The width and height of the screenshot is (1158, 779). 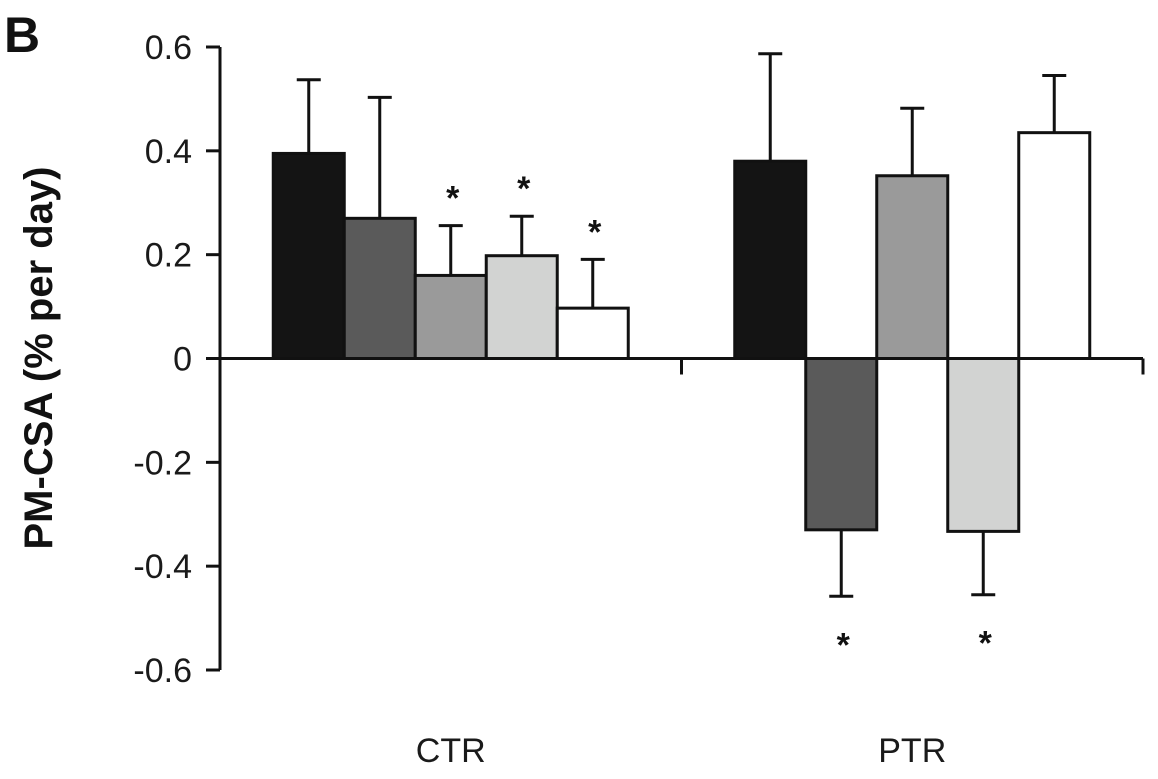 What do you see at coordinates (182, 360) in the screenshot?
I see `y-tick-label: 0` at bounding box center [182, 360].